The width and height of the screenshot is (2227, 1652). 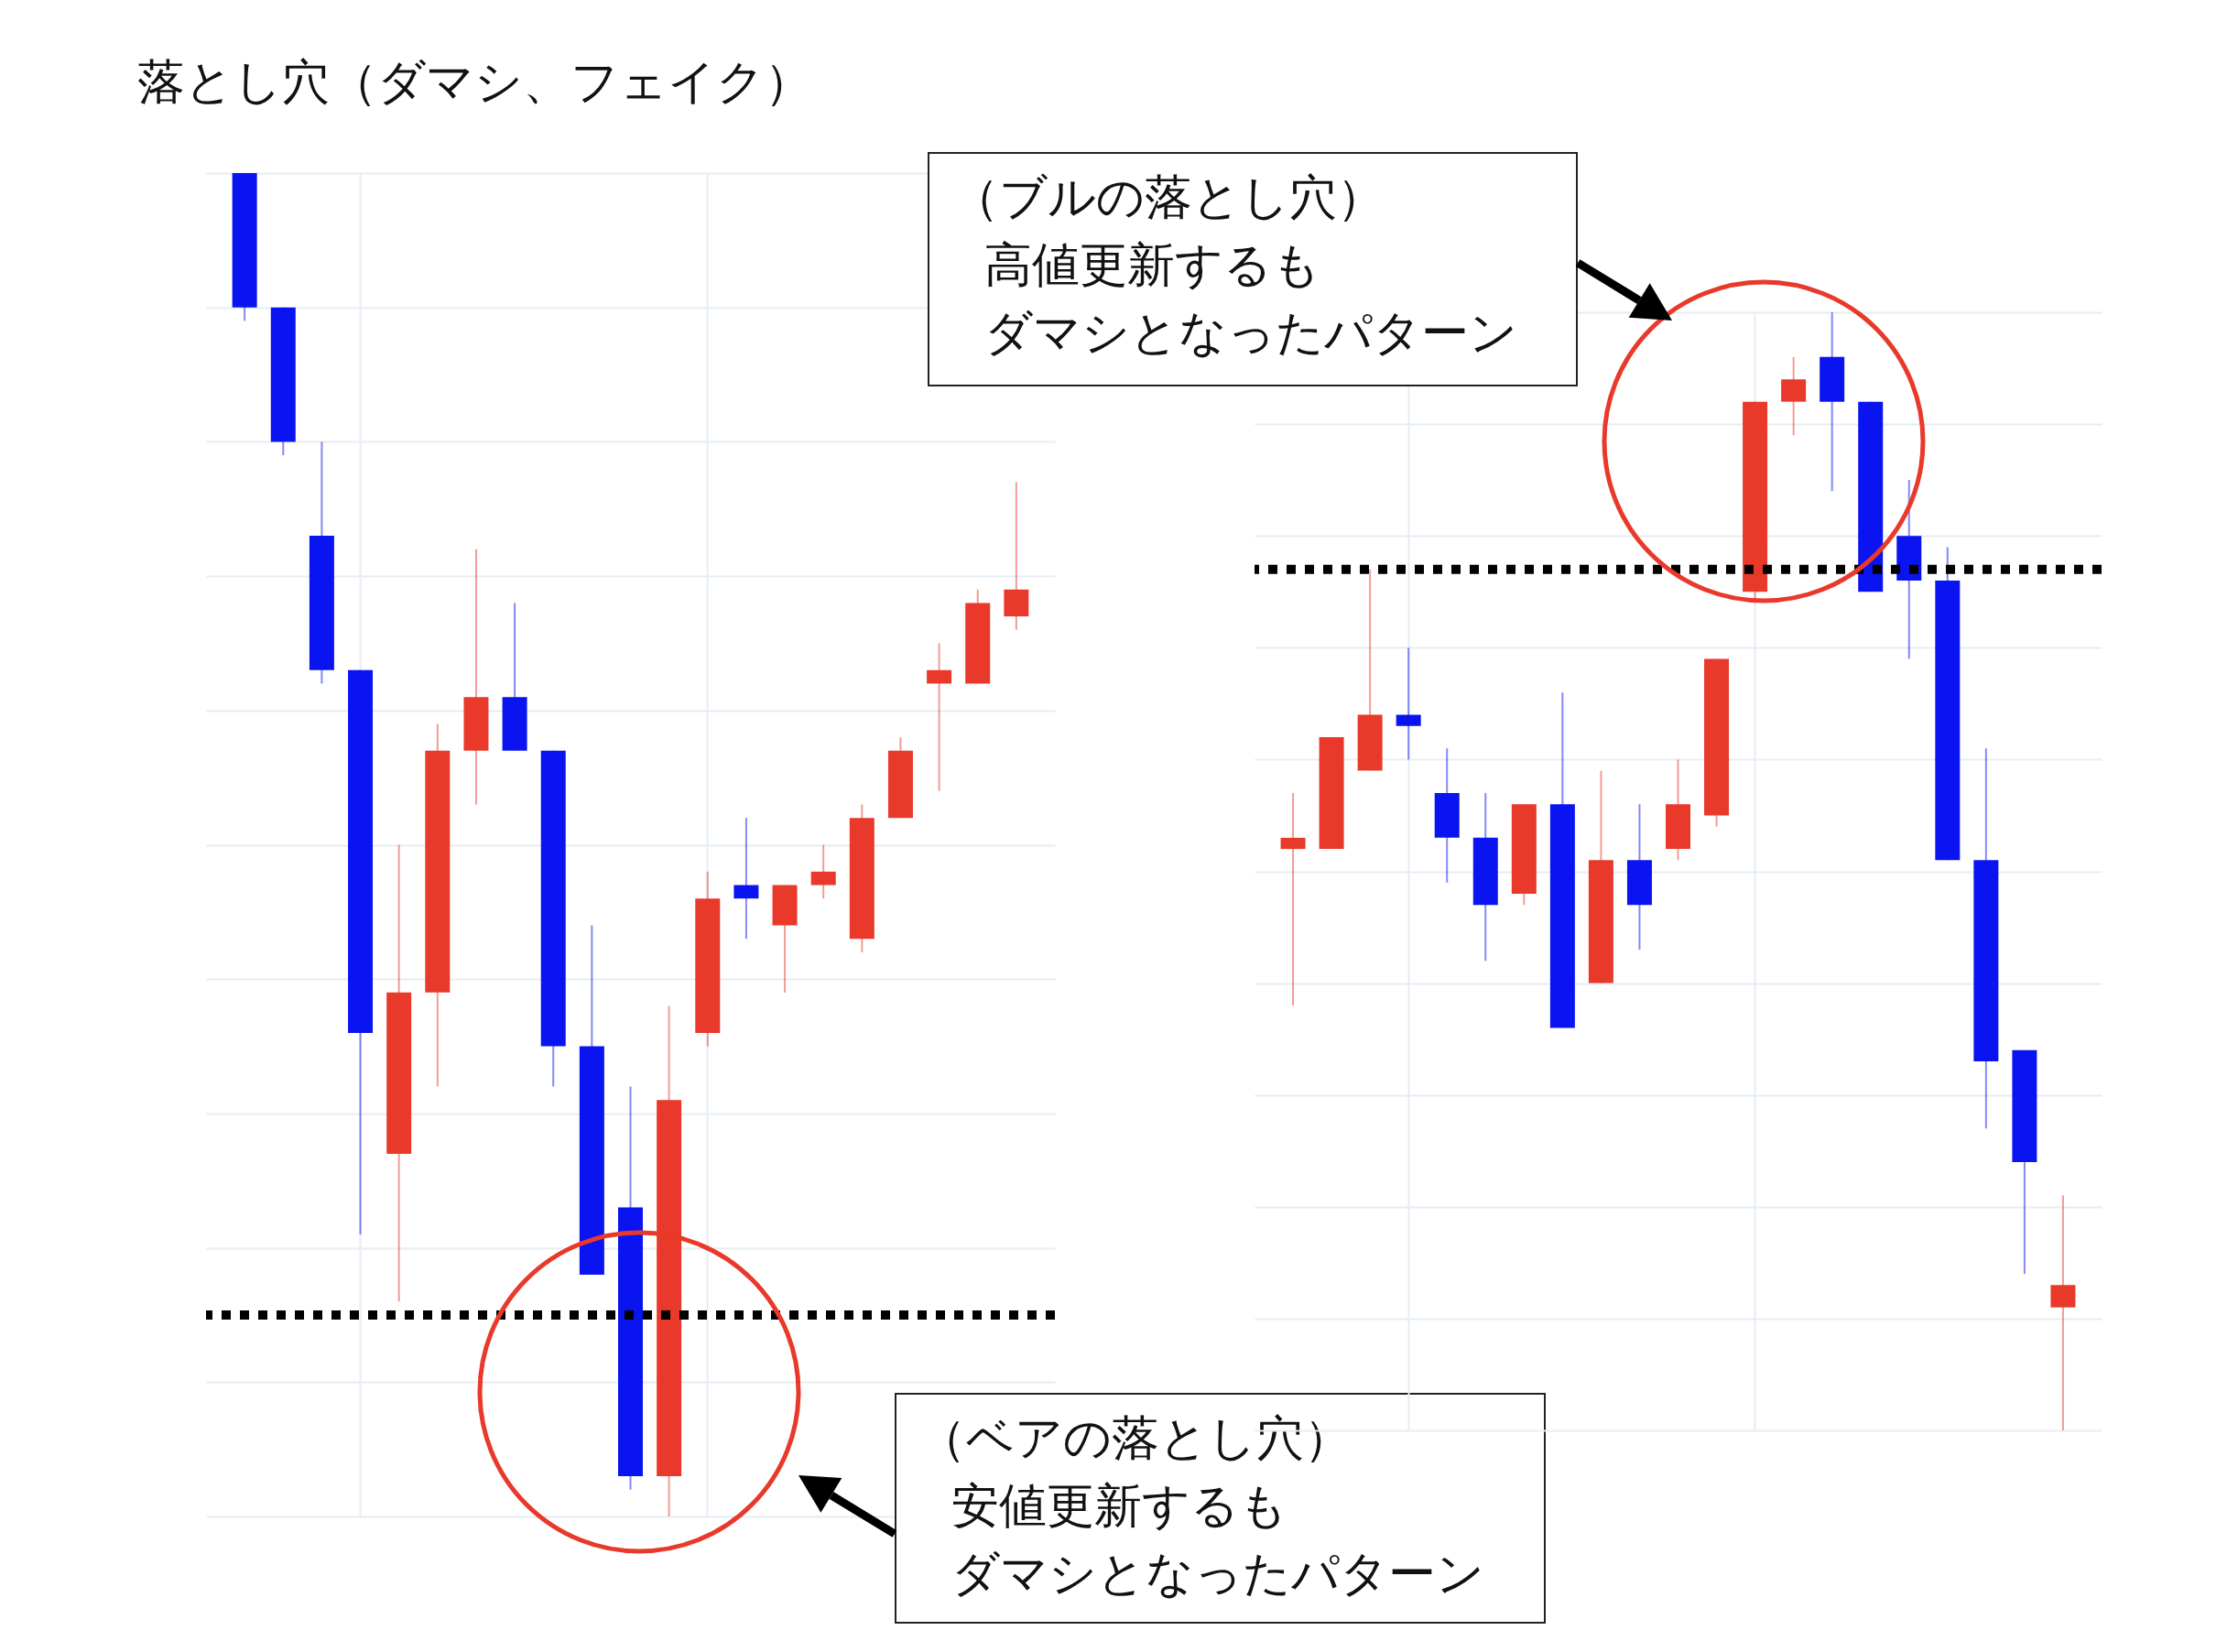 I want to click on annotation: 安値更新するも, so click(x=1119, y=1506).